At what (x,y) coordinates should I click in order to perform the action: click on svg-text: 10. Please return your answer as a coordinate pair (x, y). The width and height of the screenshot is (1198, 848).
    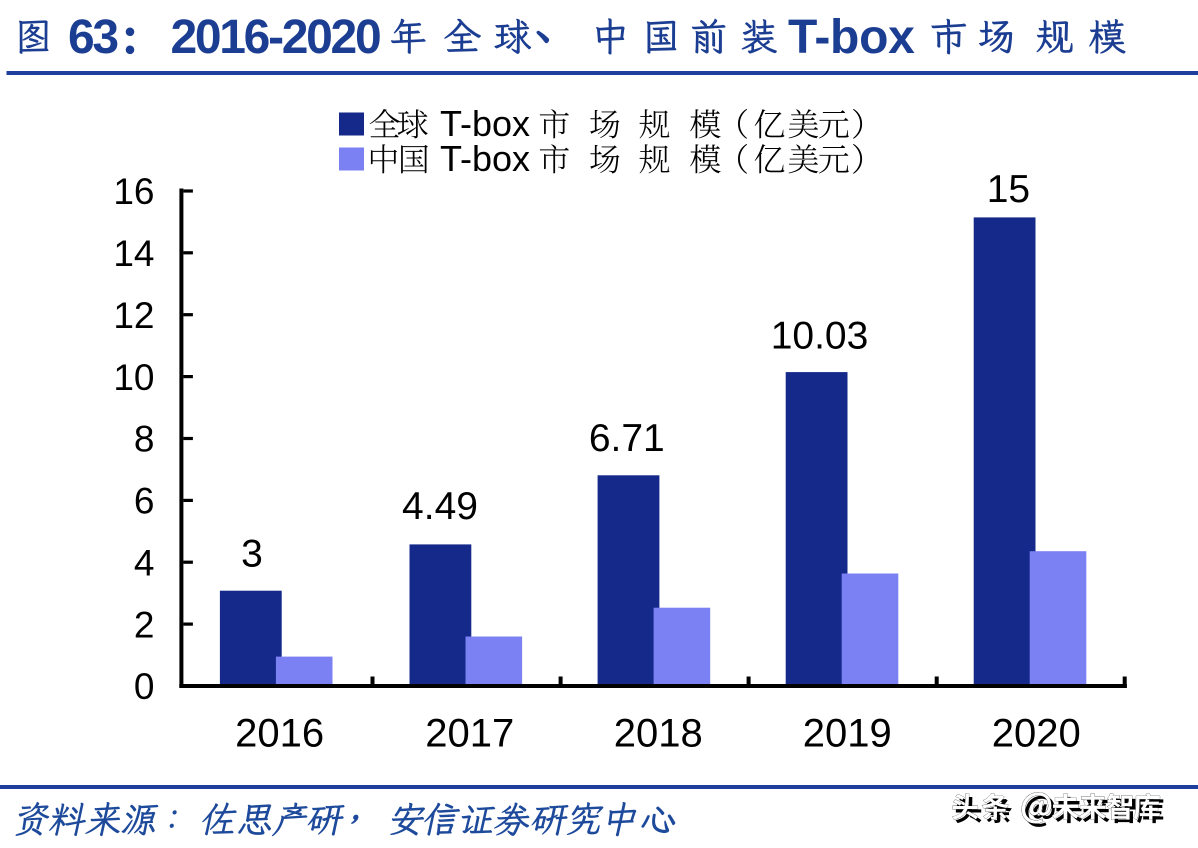
    Looking at the image, I should click on (133, 377).